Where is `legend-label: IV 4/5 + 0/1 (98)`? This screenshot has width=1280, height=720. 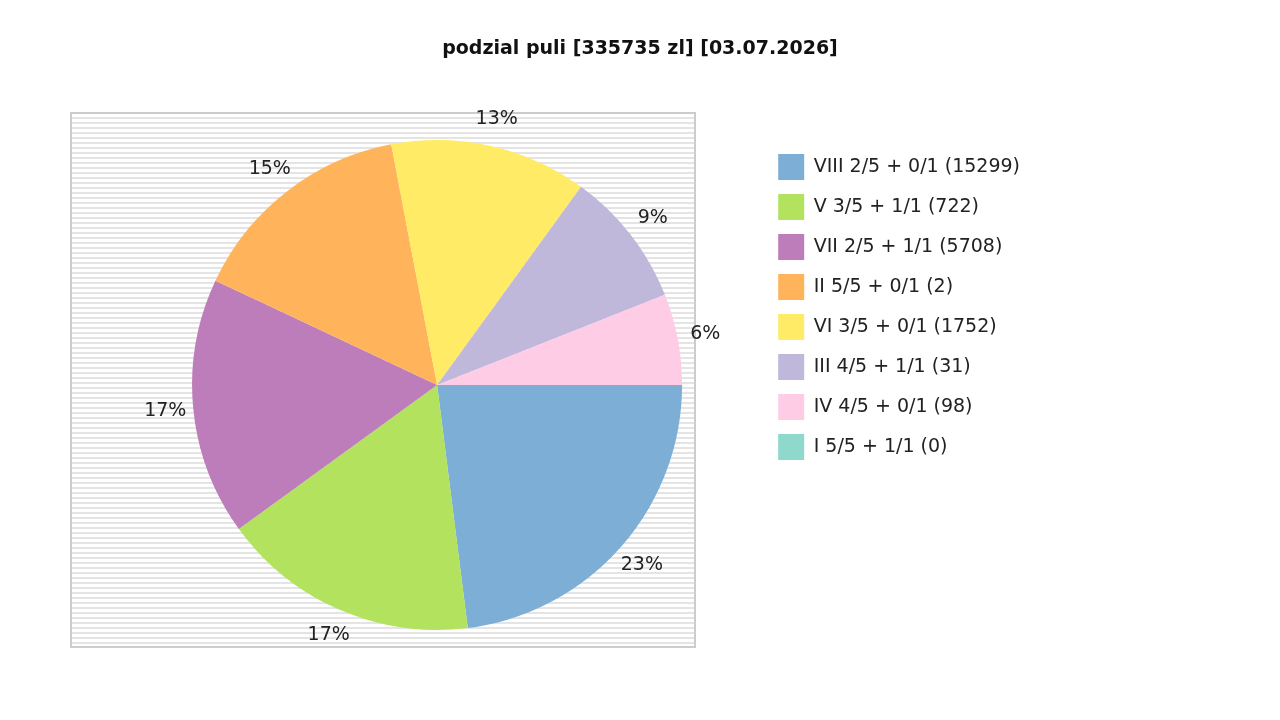
legend-label: IV 4/5 + 0/1 (98) is located at coordinates (893, 404).